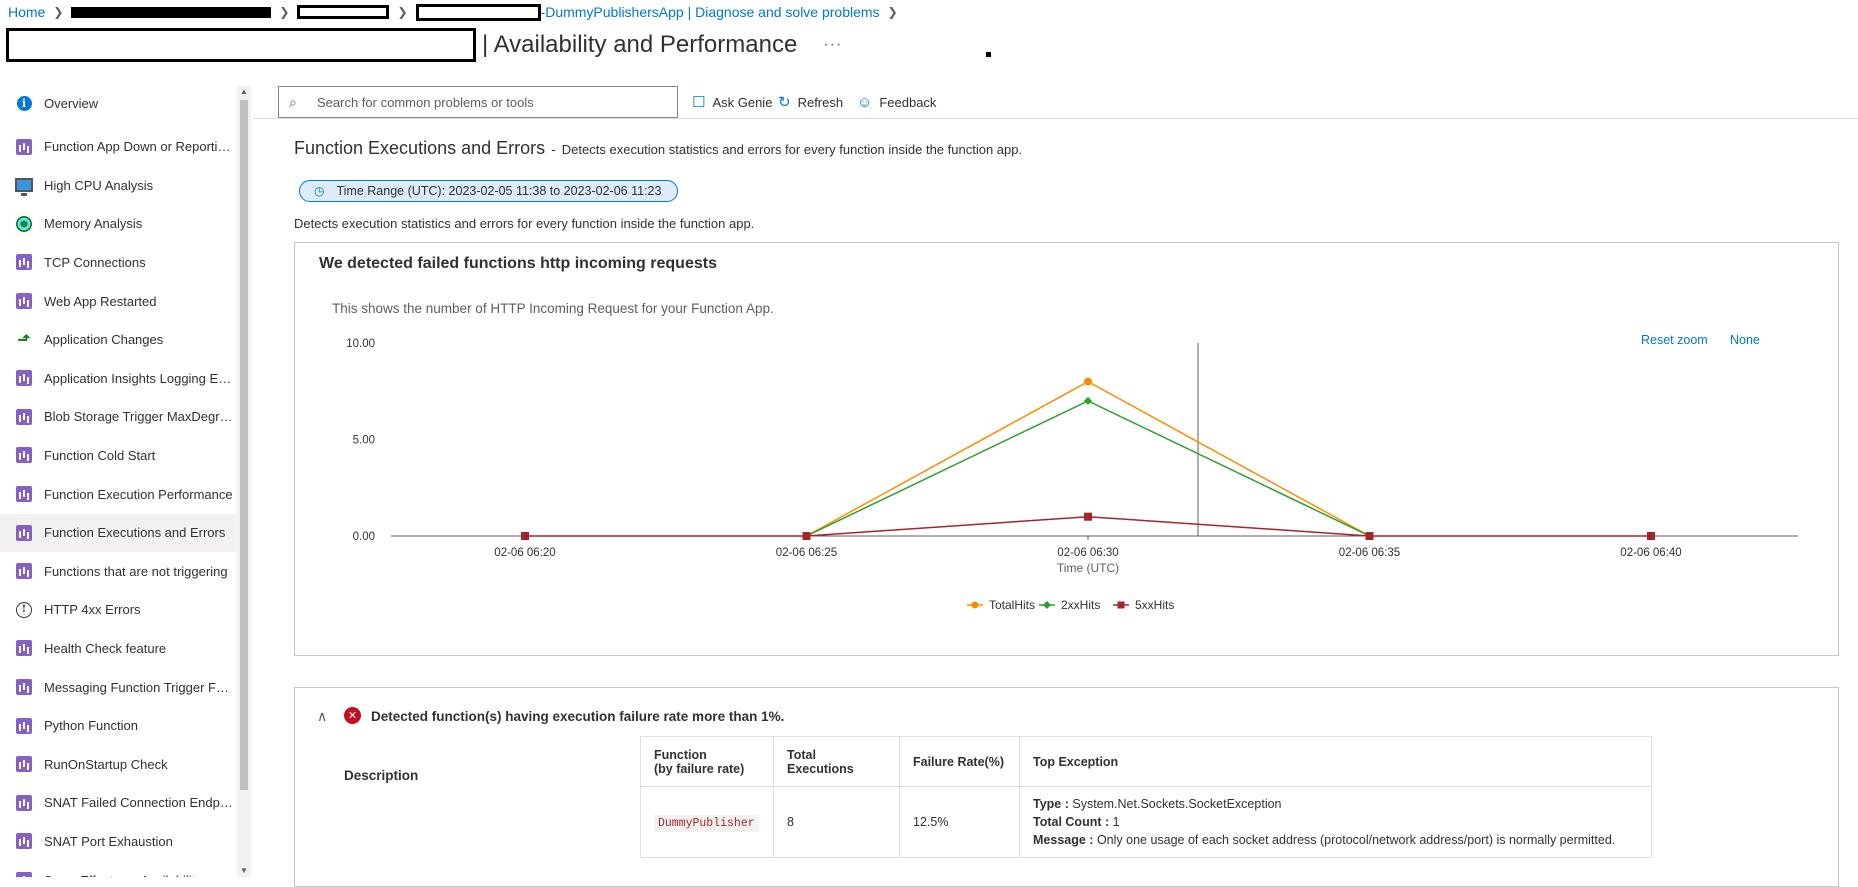 The image size is (1858, 887). What do you see at coordinates (352, 715) in the screenshot?
I see `error-icon: ✕` at bounding box center [352, 715].